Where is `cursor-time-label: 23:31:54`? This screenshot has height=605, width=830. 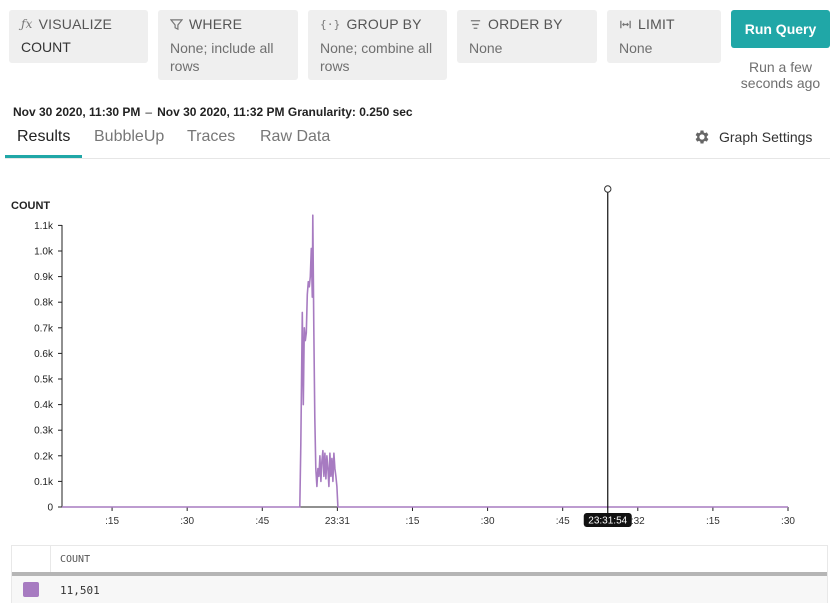 cursor-time-label: 23:31:54 is located at coordinates (607, 521).